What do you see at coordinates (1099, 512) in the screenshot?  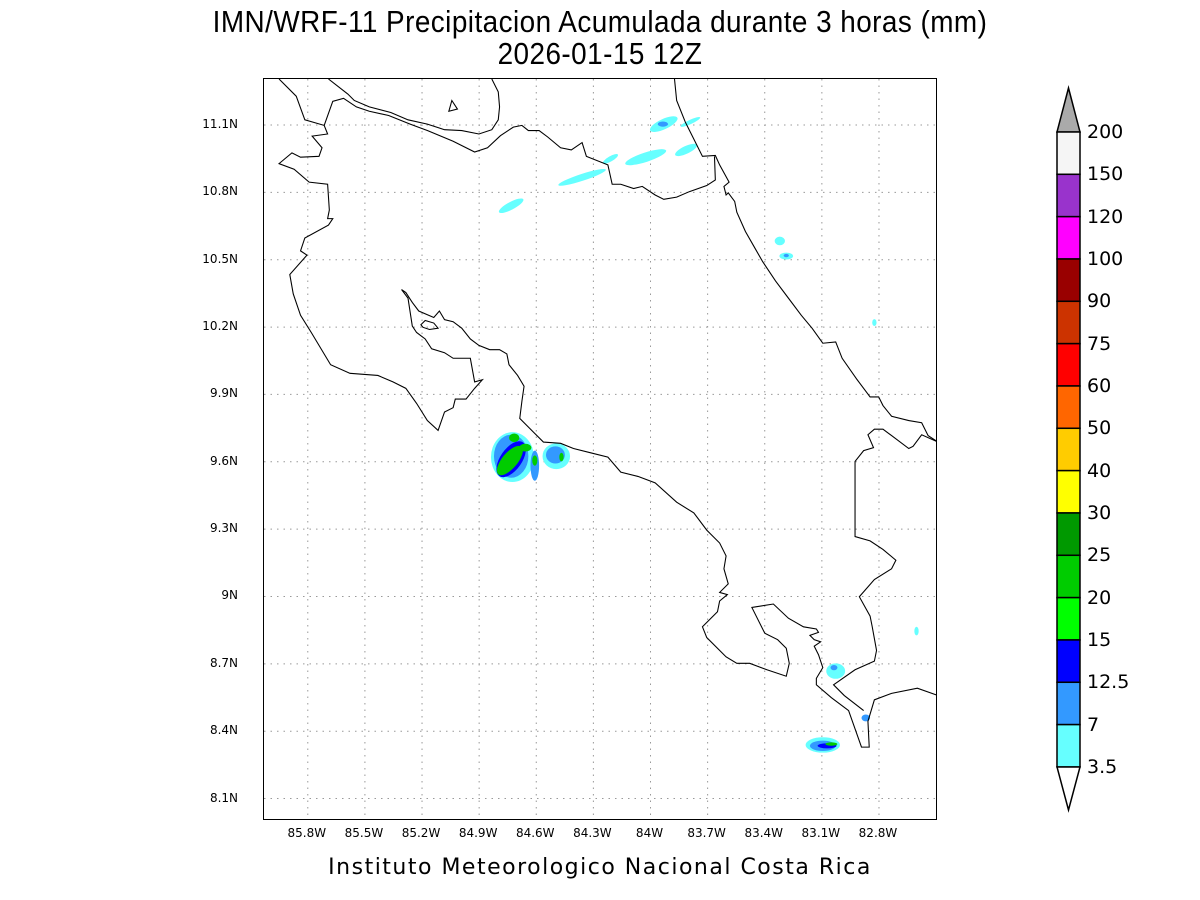 I see `colorbar-level-label: 30` at bounding box center [1099, 512].